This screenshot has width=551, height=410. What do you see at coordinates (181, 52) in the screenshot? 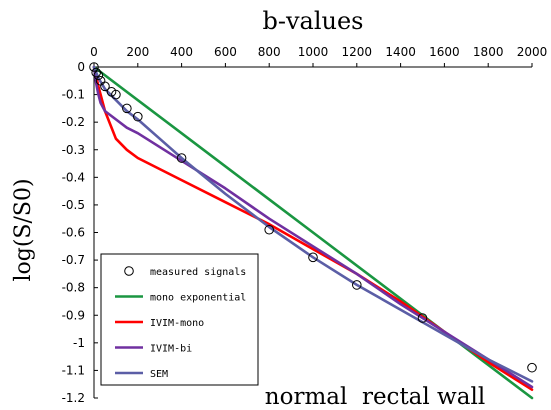
I see `x-tick-label: 400` at bounding box center [181, 52].